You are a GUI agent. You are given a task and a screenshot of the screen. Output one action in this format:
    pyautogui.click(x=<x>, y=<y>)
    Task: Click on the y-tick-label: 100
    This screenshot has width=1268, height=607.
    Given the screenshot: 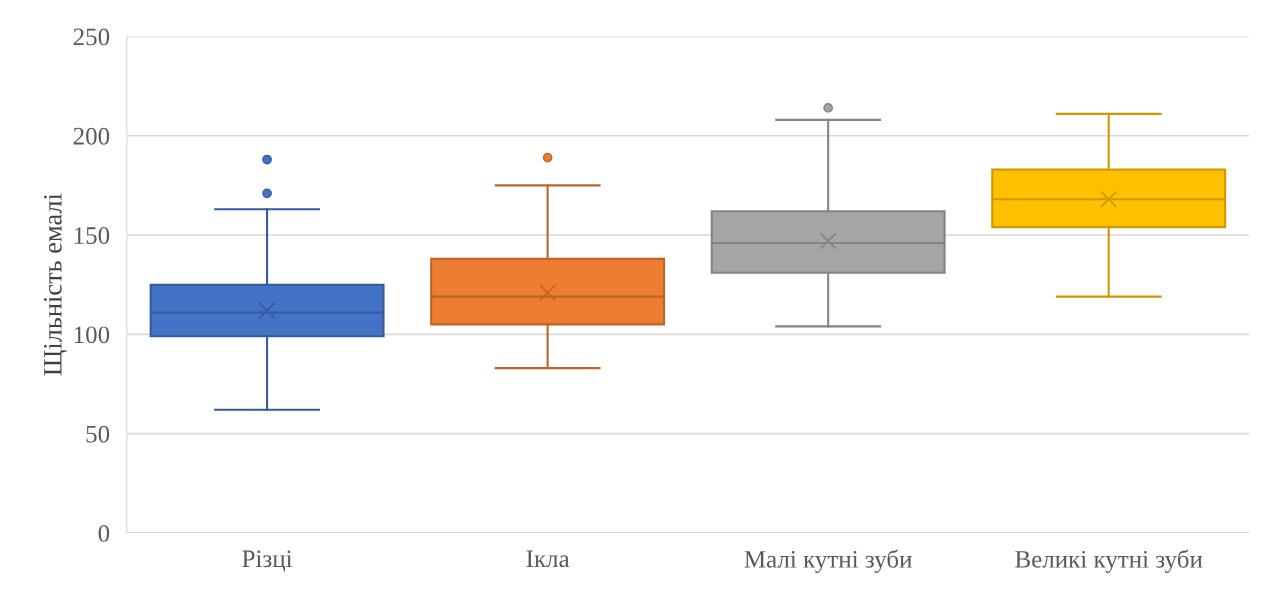 What is the action you would take?
    pyautogui.click(x=92, y=335)
    